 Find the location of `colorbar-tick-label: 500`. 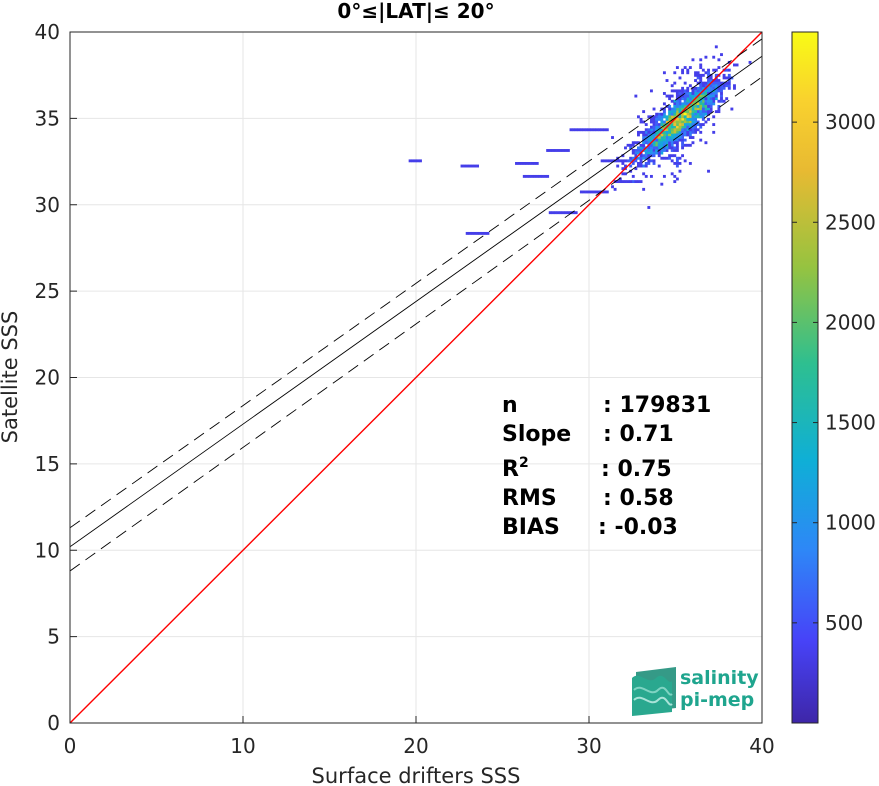

colorbar-tick-label: 500 is located at coordinates (844, 623).